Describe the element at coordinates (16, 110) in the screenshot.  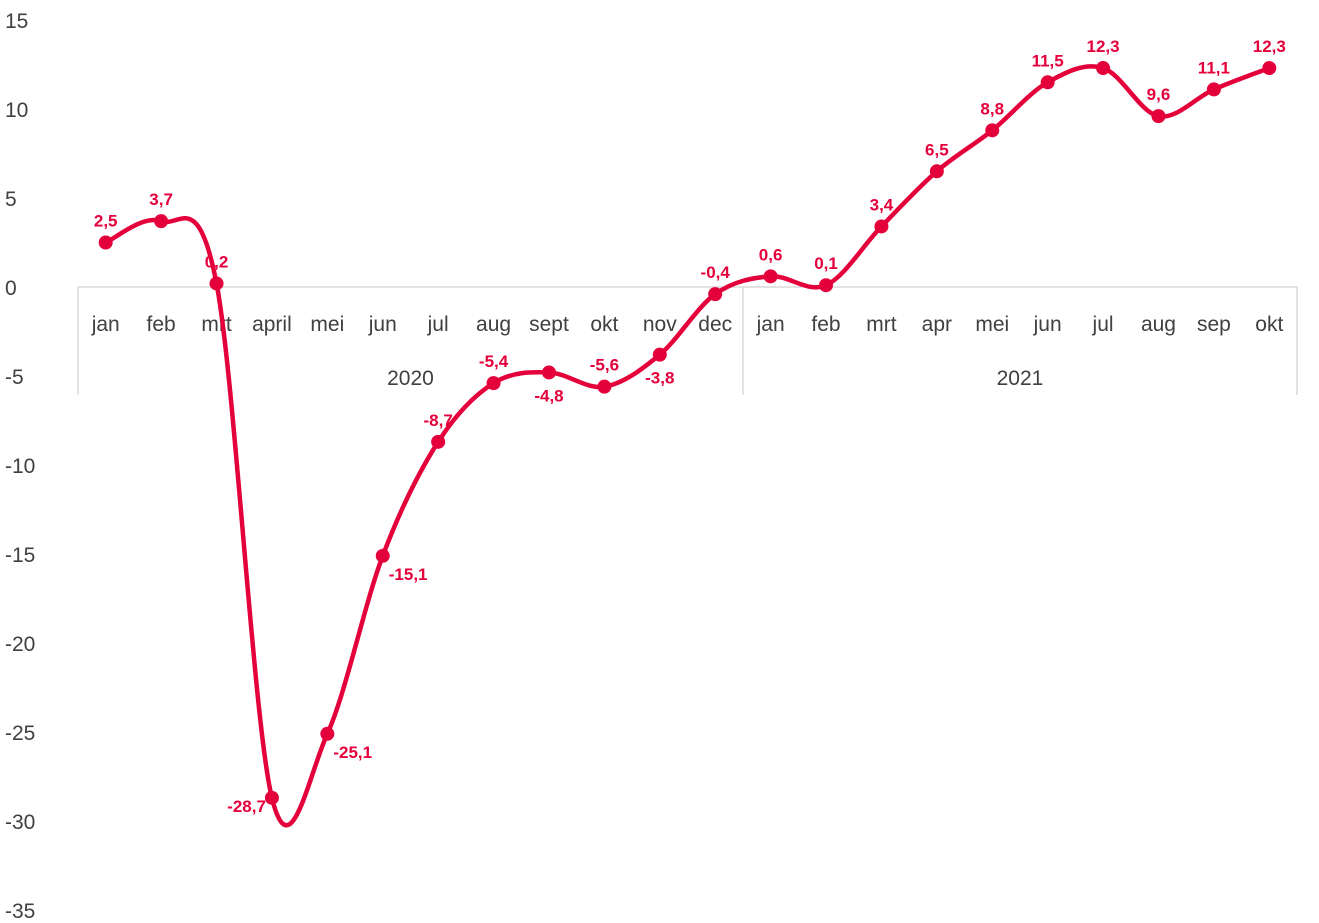
I see `y-tick-label: 10` at that location.